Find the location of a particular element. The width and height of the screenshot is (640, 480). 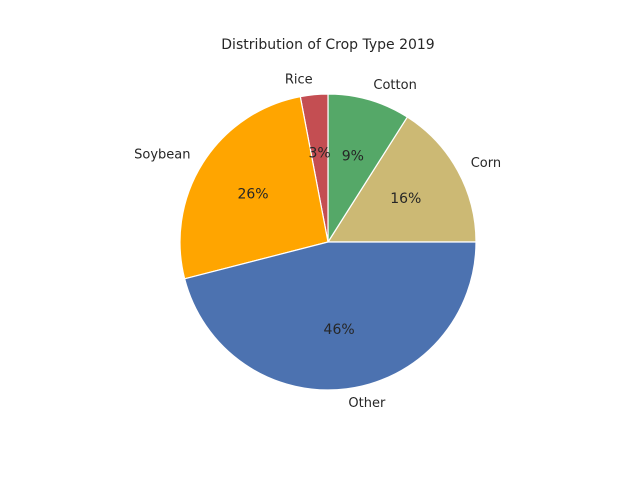

pie-percent-label-soybean: 26% is located at coordinates (252, 194).